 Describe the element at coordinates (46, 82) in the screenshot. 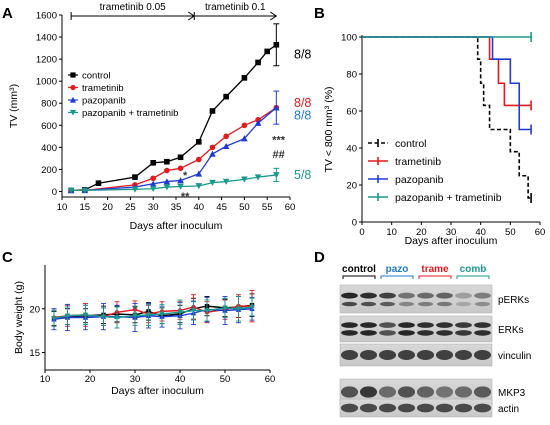

I see `y-tick-label: 1000` at that location.